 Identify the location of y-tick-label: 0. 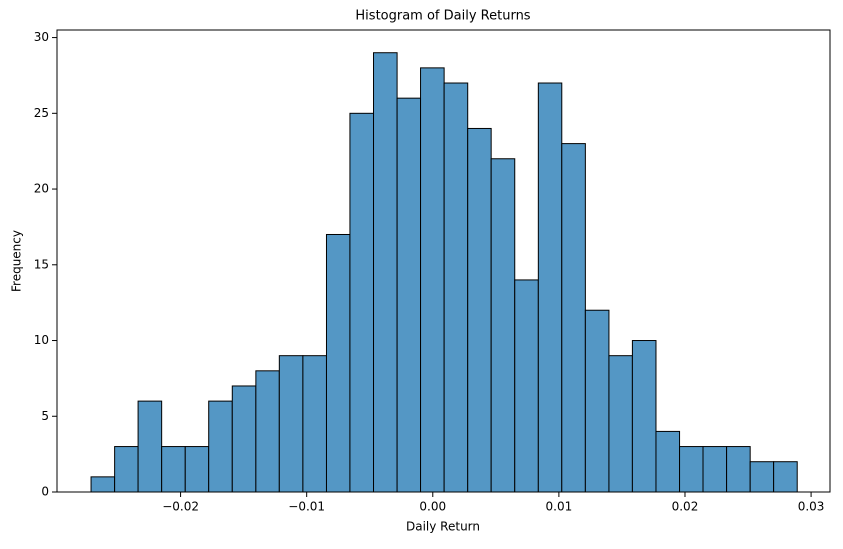
(45, 492).